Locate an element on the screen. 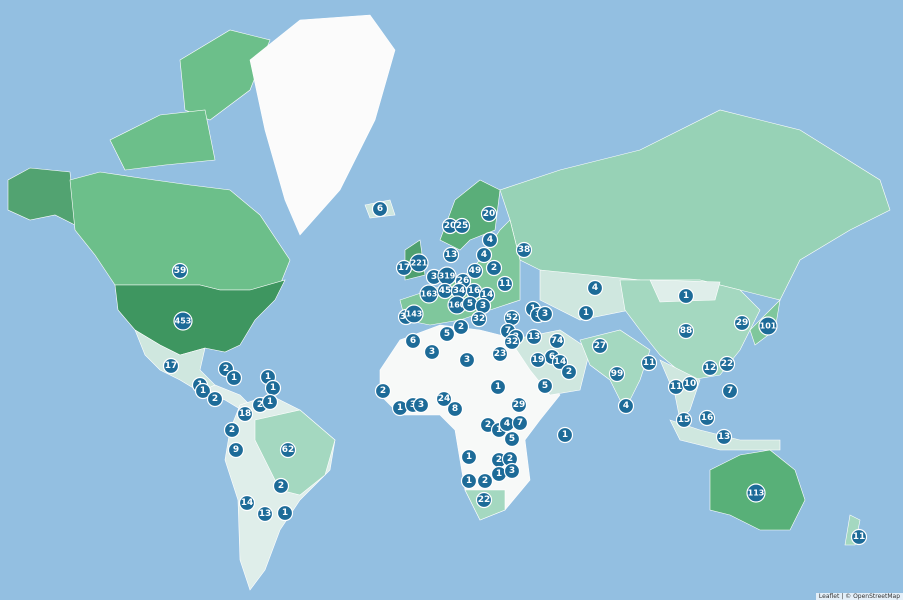  marker: 24 is located at coordinates (444, 399).